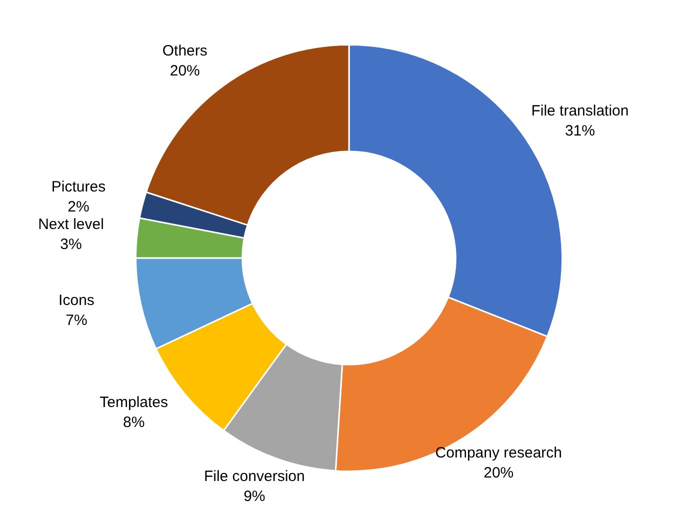 The width and height of the screenshot is (680, 527). I want to click on slice-label: Next level, so click(71, 225).